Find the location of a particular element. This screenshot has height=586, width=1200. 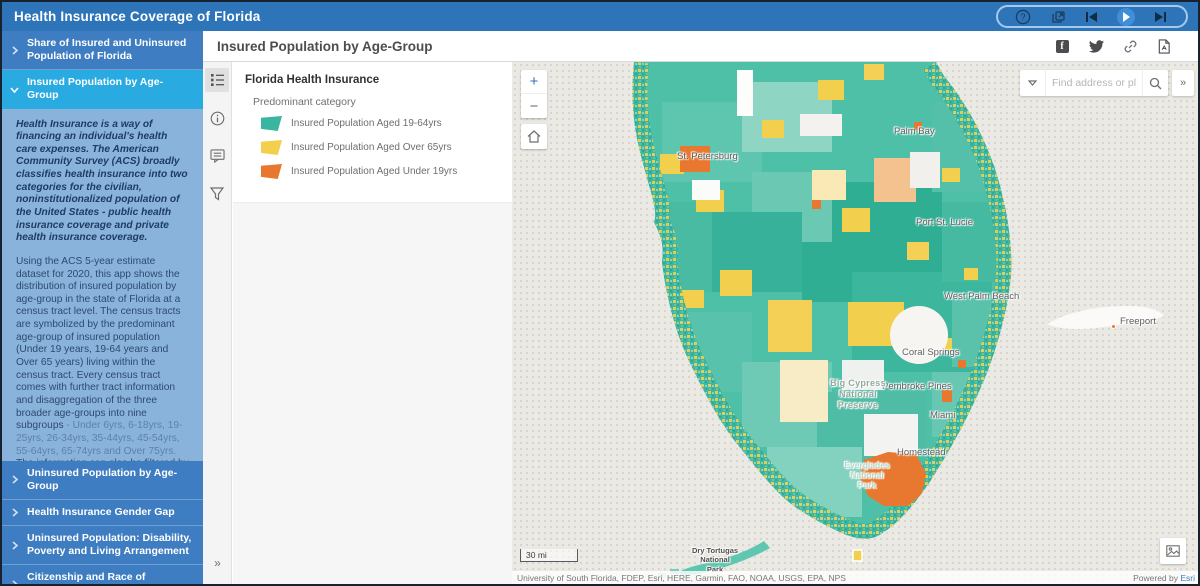

sidebar-item-gender-gap: Health Insurance Gender Gap is located at coordinates (102, 512).